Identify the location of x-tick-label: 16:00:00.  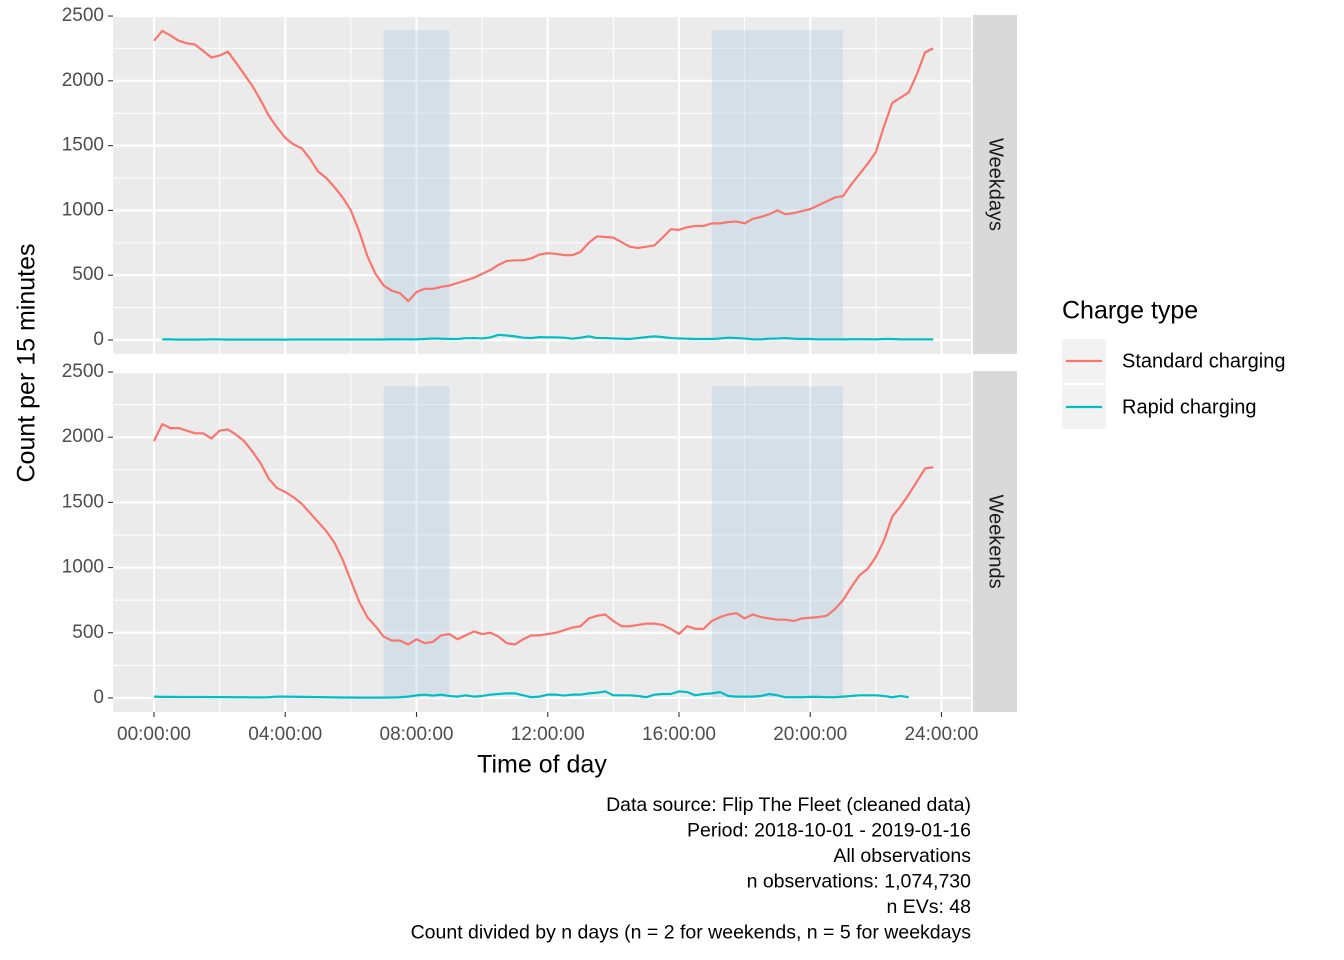
(679, 734).